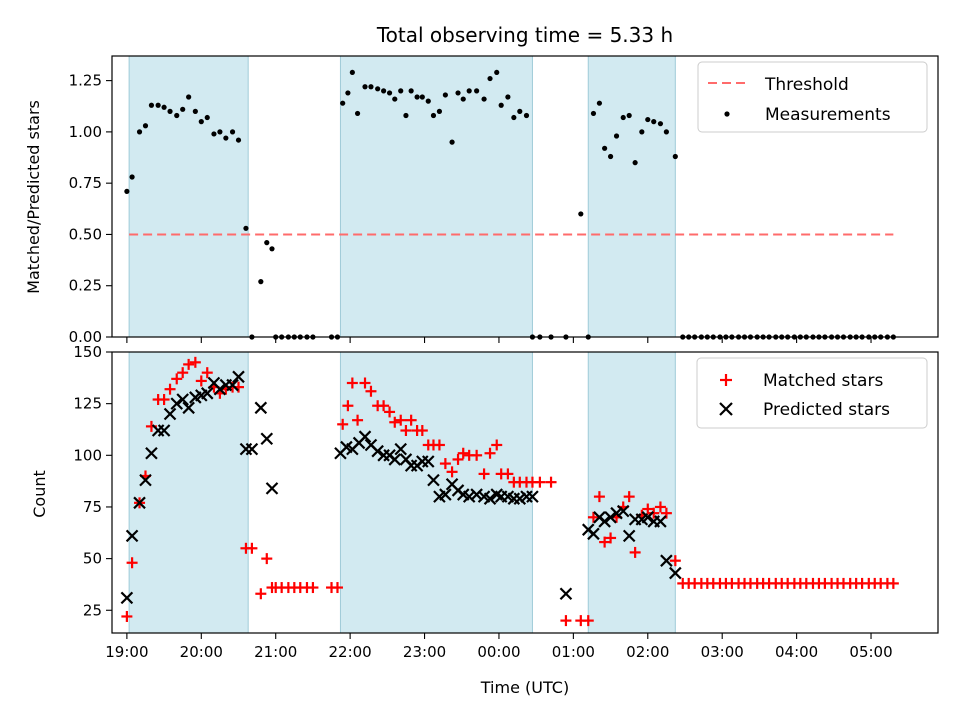  I want to click on legend-measurements-label: Measurements, so click(828, 115).